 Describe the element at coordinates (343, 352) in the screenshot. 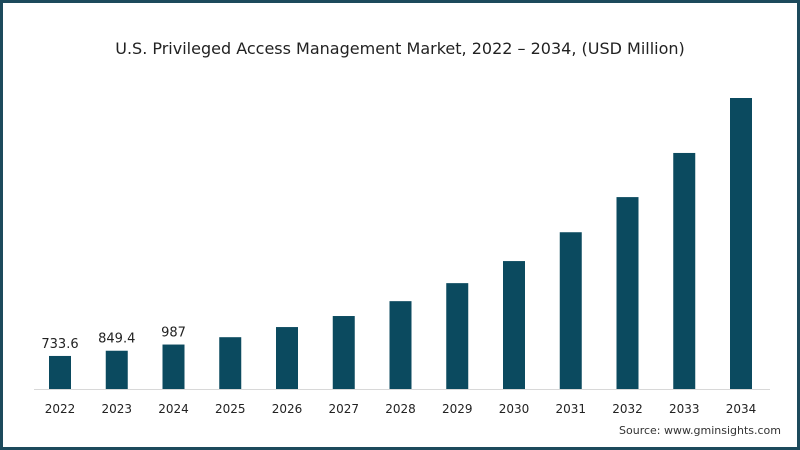

I see `bar-2027` at that location.